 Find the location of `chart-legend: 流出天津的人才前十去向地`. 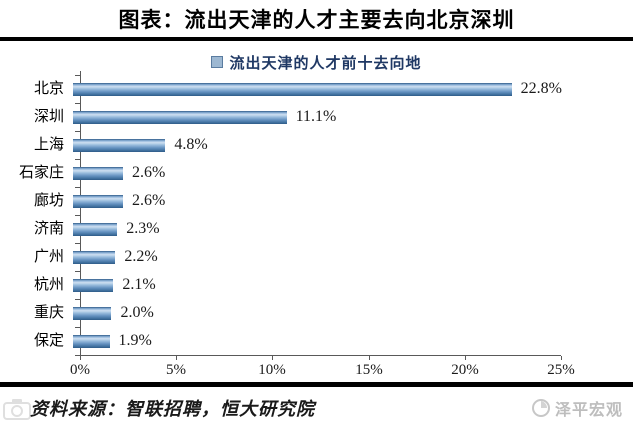

chart-legend: 流出天津的人才前十去向地 is located at coordinates (316, 62).